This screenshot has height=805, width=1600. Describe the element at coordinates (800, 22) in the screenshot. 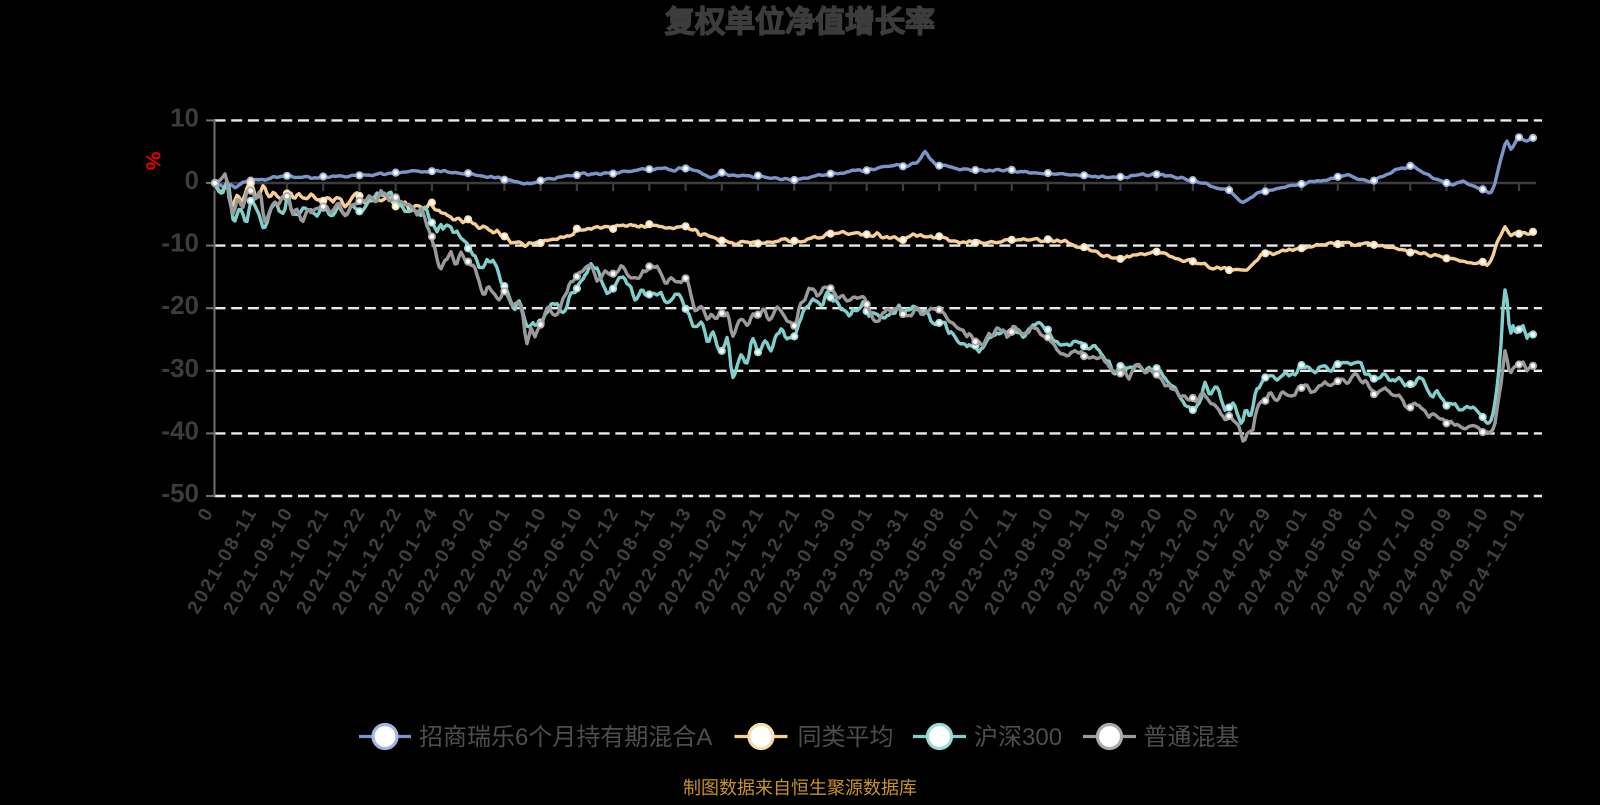

I see `svg-text: 复权单位净值增长率` at that location.